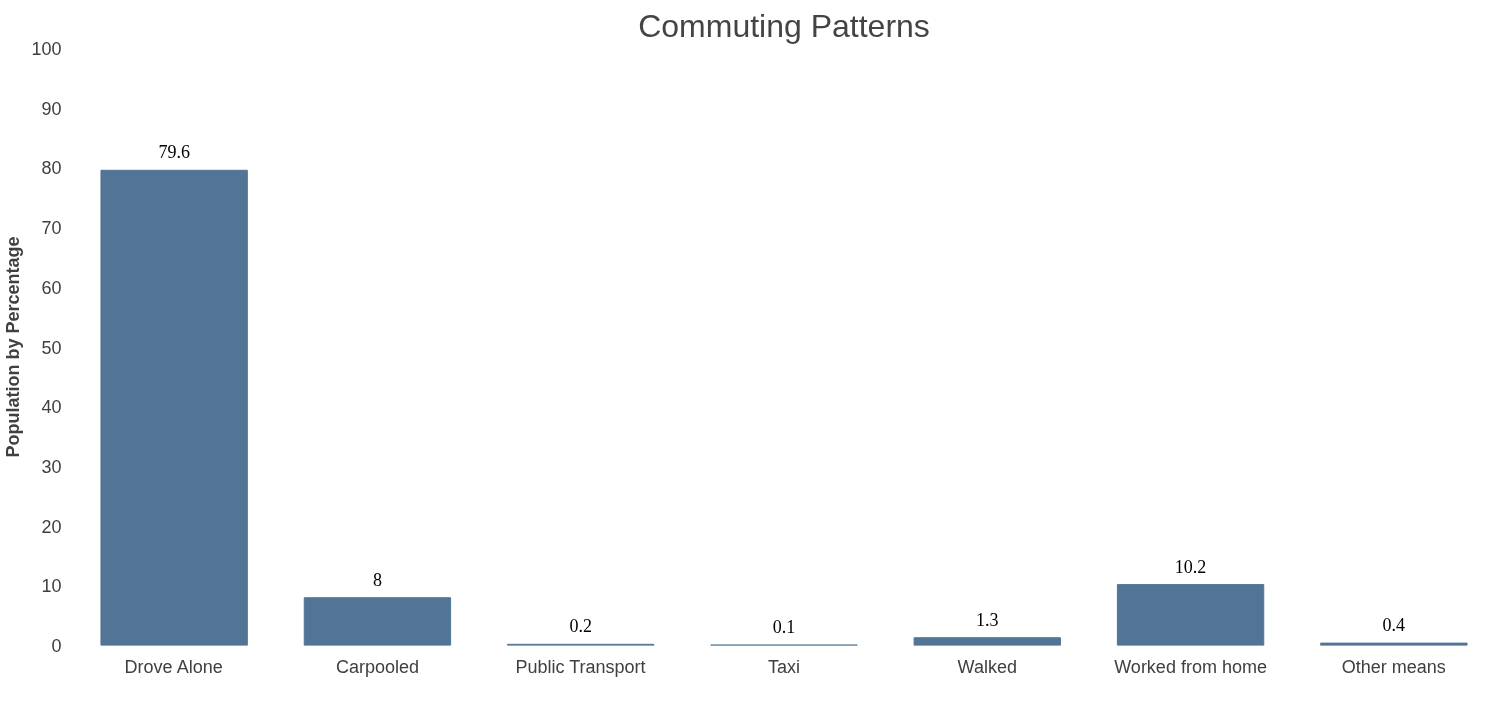  What do you see at coordinates (1394, 625) in the screenshot?
I see `data-label: 0.4` at bounding box center [1394, 625].